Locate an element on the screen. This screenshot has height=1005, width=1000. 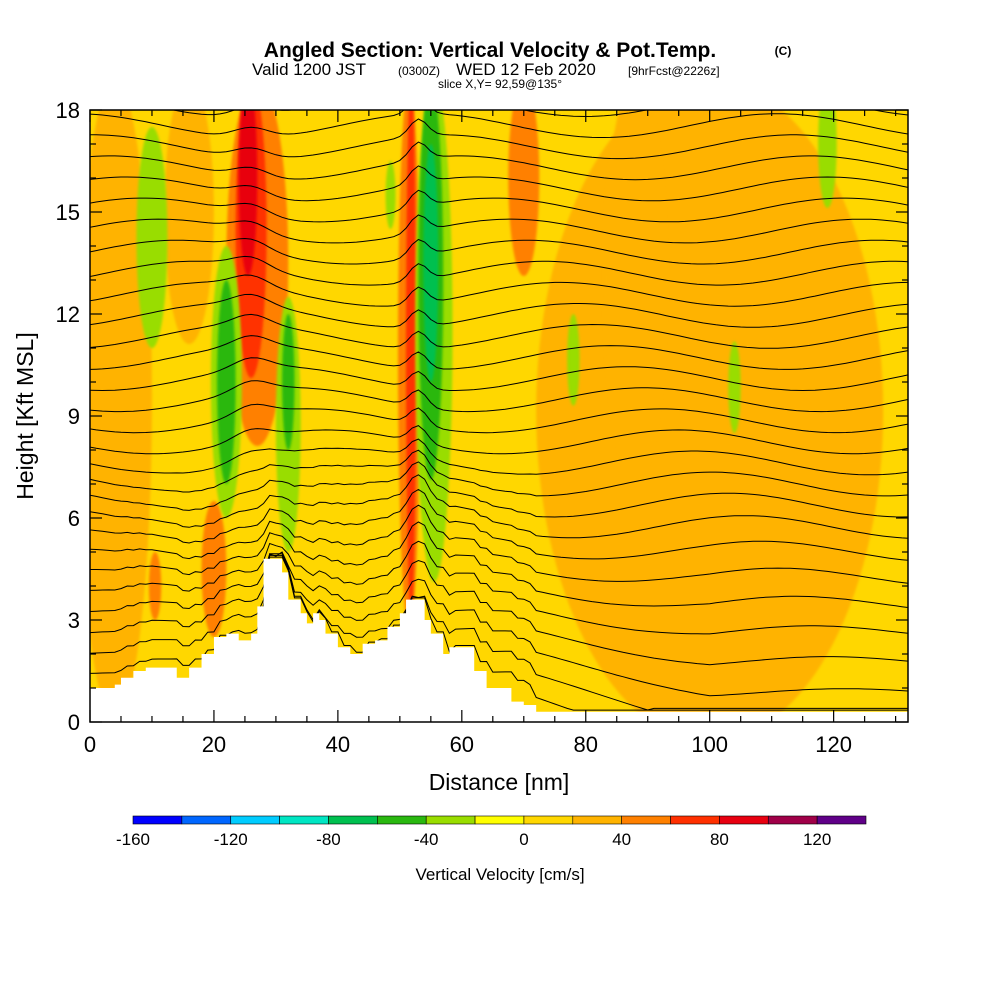
colorbar-tick-label: -40 is located at coordinates (426, 839).